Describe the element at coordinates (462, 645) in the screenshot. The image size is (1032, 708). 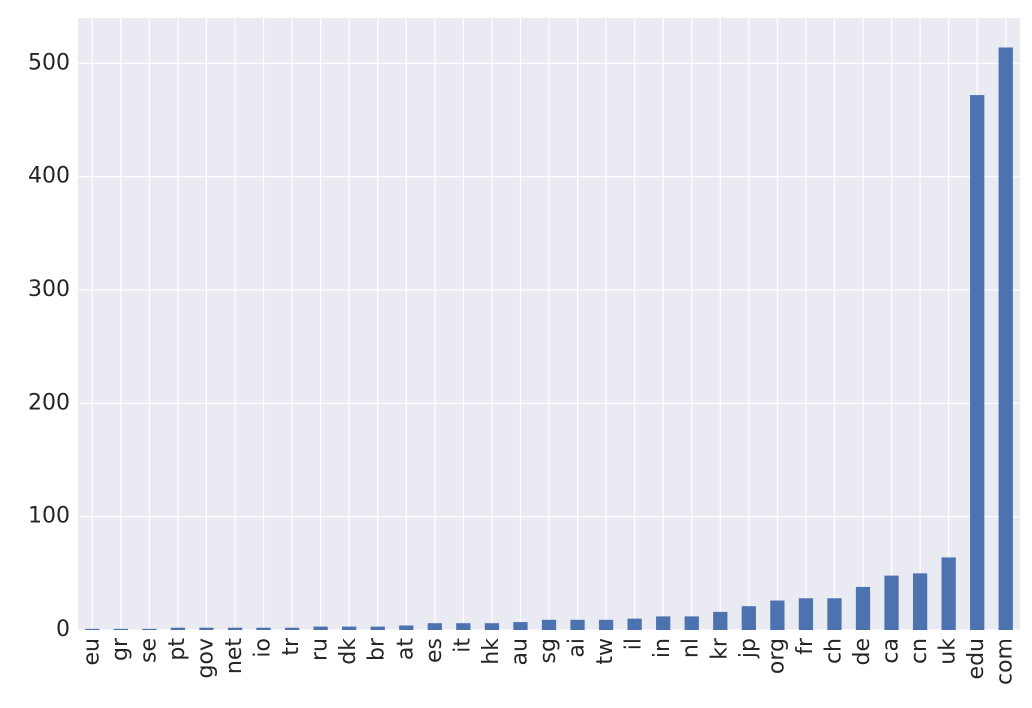
I see `x-tick-label: it` at that location.